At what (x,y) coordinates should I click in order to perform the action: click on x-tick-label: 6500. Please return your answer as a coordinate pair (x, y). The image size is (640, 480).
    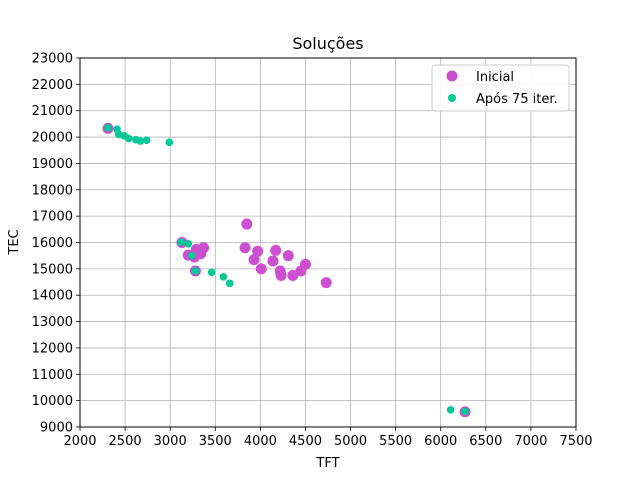
    Looking at the image, I should click on (485, 441).